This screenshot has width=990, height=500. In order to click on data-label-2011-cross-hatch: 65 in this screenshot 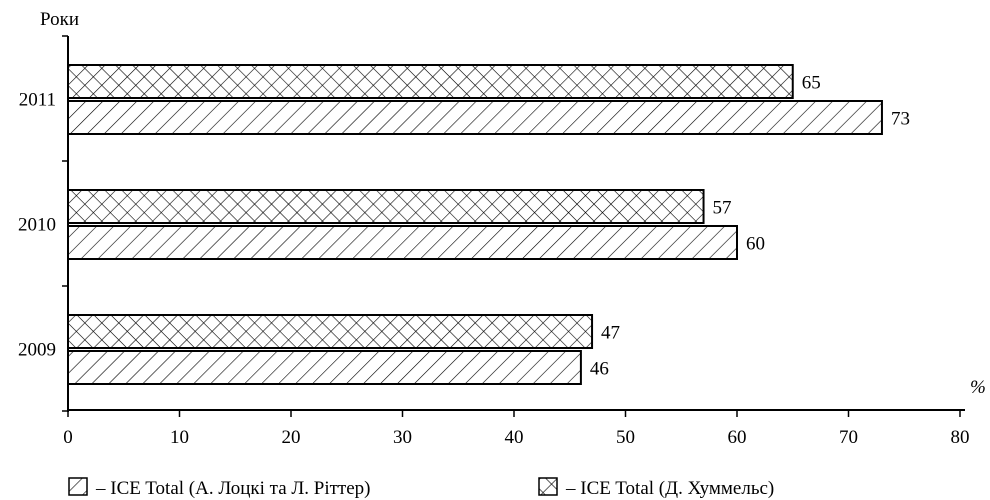, I will do `click(811, 83)`.